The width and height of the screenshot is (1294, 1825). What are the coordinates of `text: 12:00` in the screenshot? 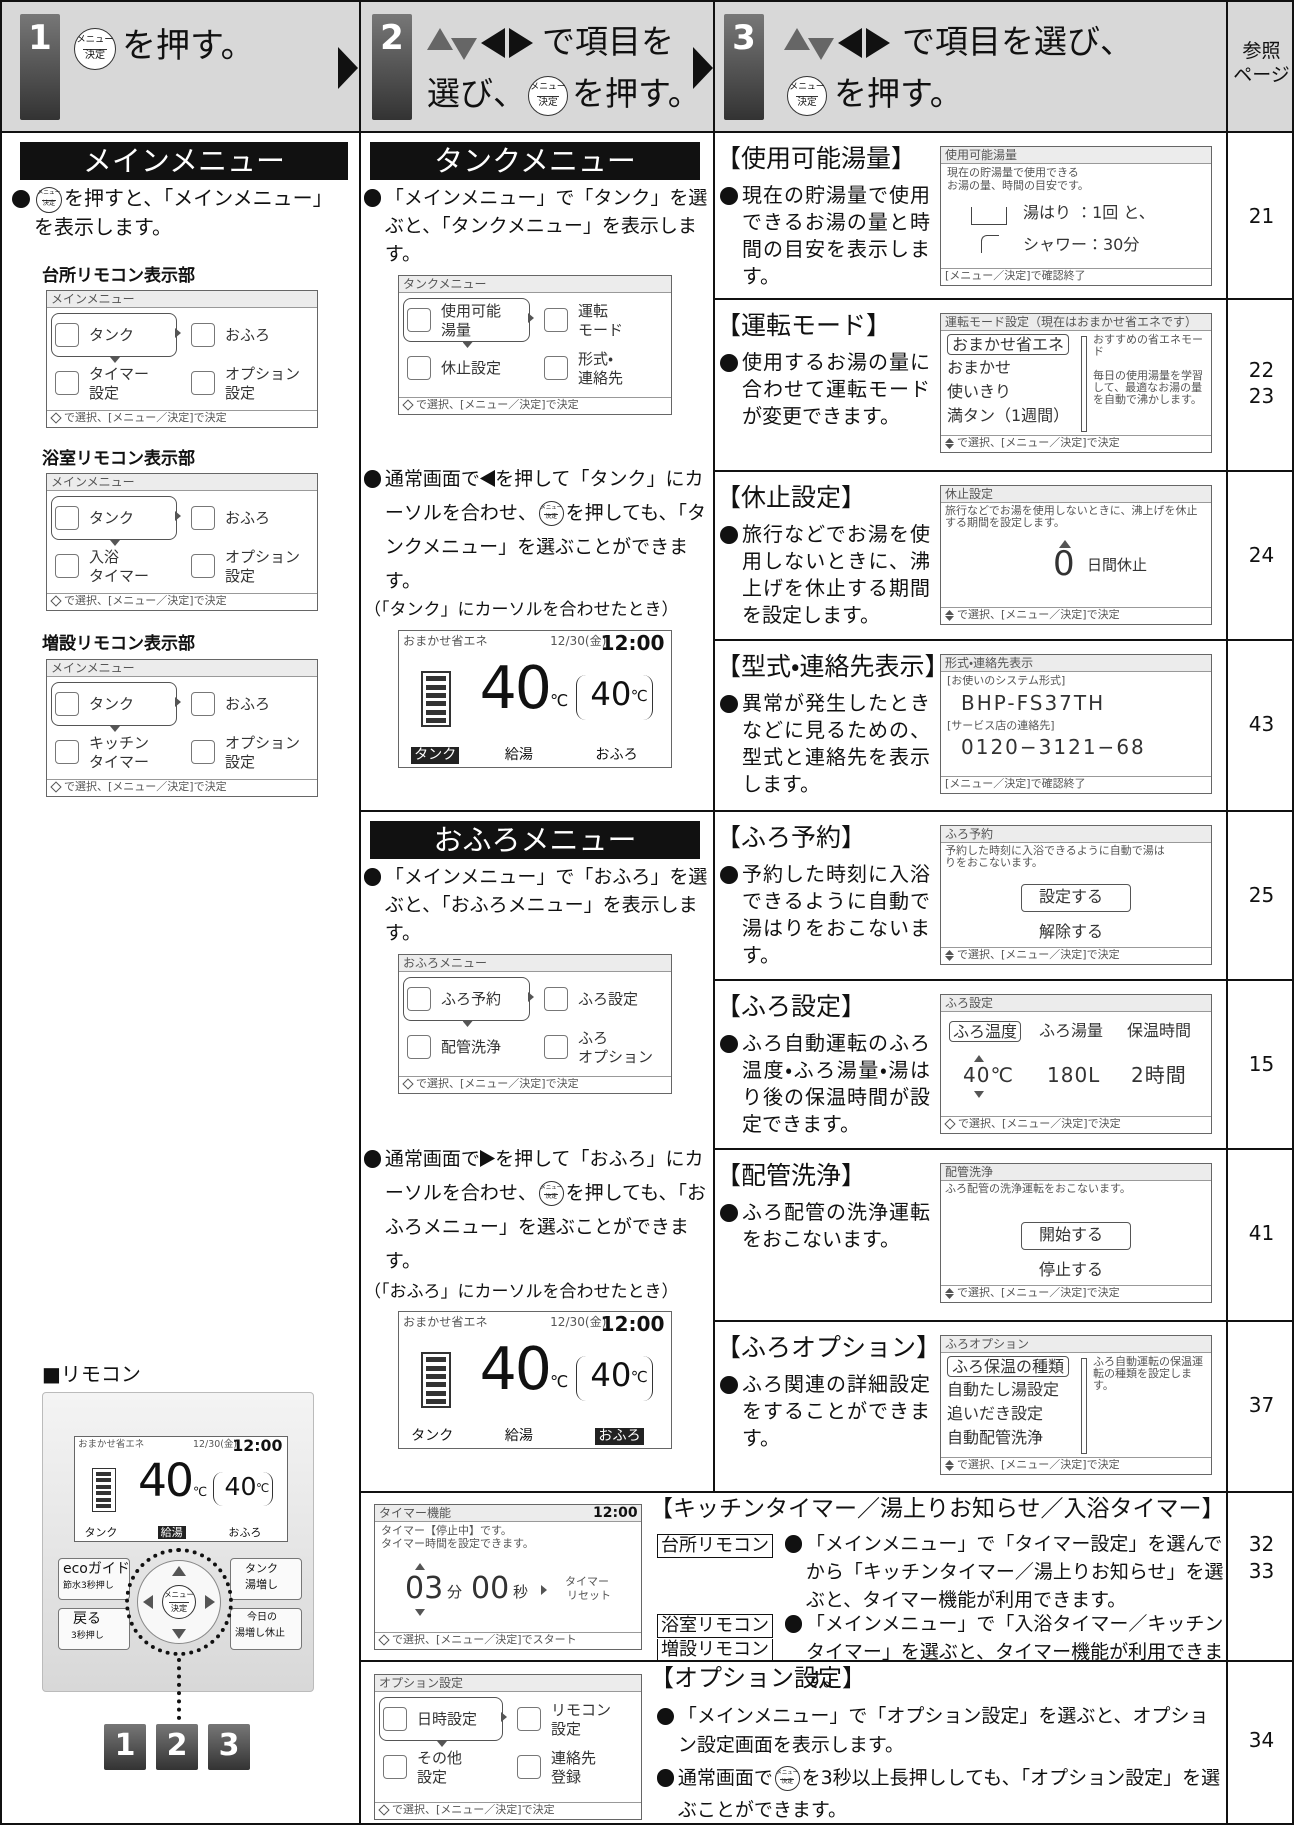 It's located at (615, 1513).